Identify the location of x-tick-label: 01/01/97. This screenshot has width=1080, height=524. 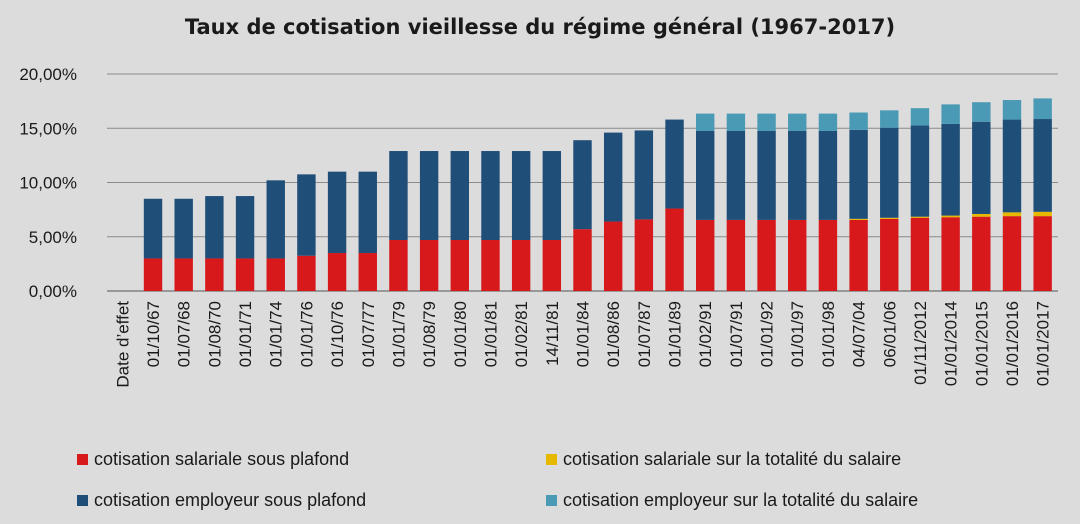
(797, 334).